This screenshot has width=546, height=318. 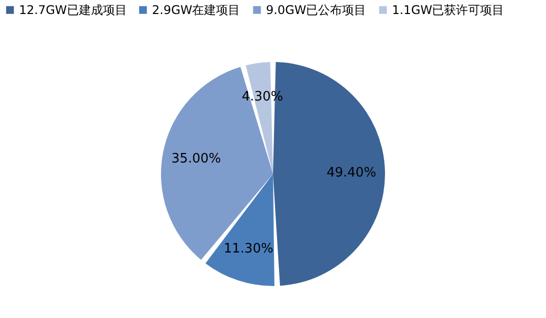 What do you see at coordinates (448, 10) in the screenshot?
I see `legend-label: 1.1GW已获许可项目` at bounding box center [448, 10].